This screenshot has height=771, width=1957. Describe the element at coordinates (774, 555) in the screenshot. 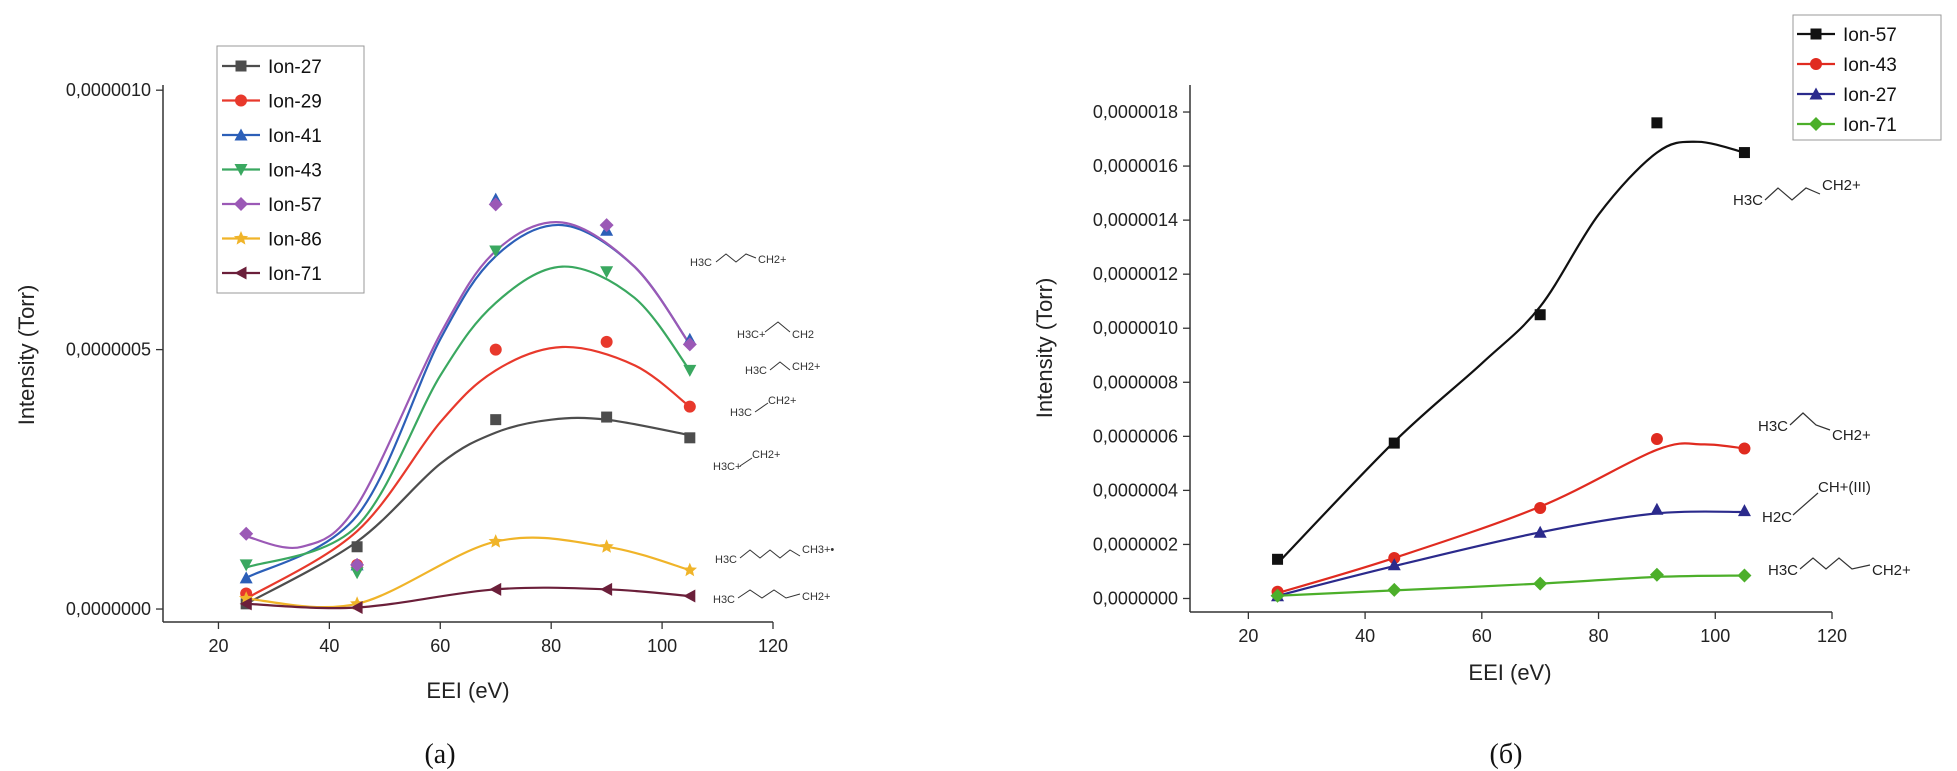

I see `hexane-radical-cation-structure: H3C CH3+•` at that location.